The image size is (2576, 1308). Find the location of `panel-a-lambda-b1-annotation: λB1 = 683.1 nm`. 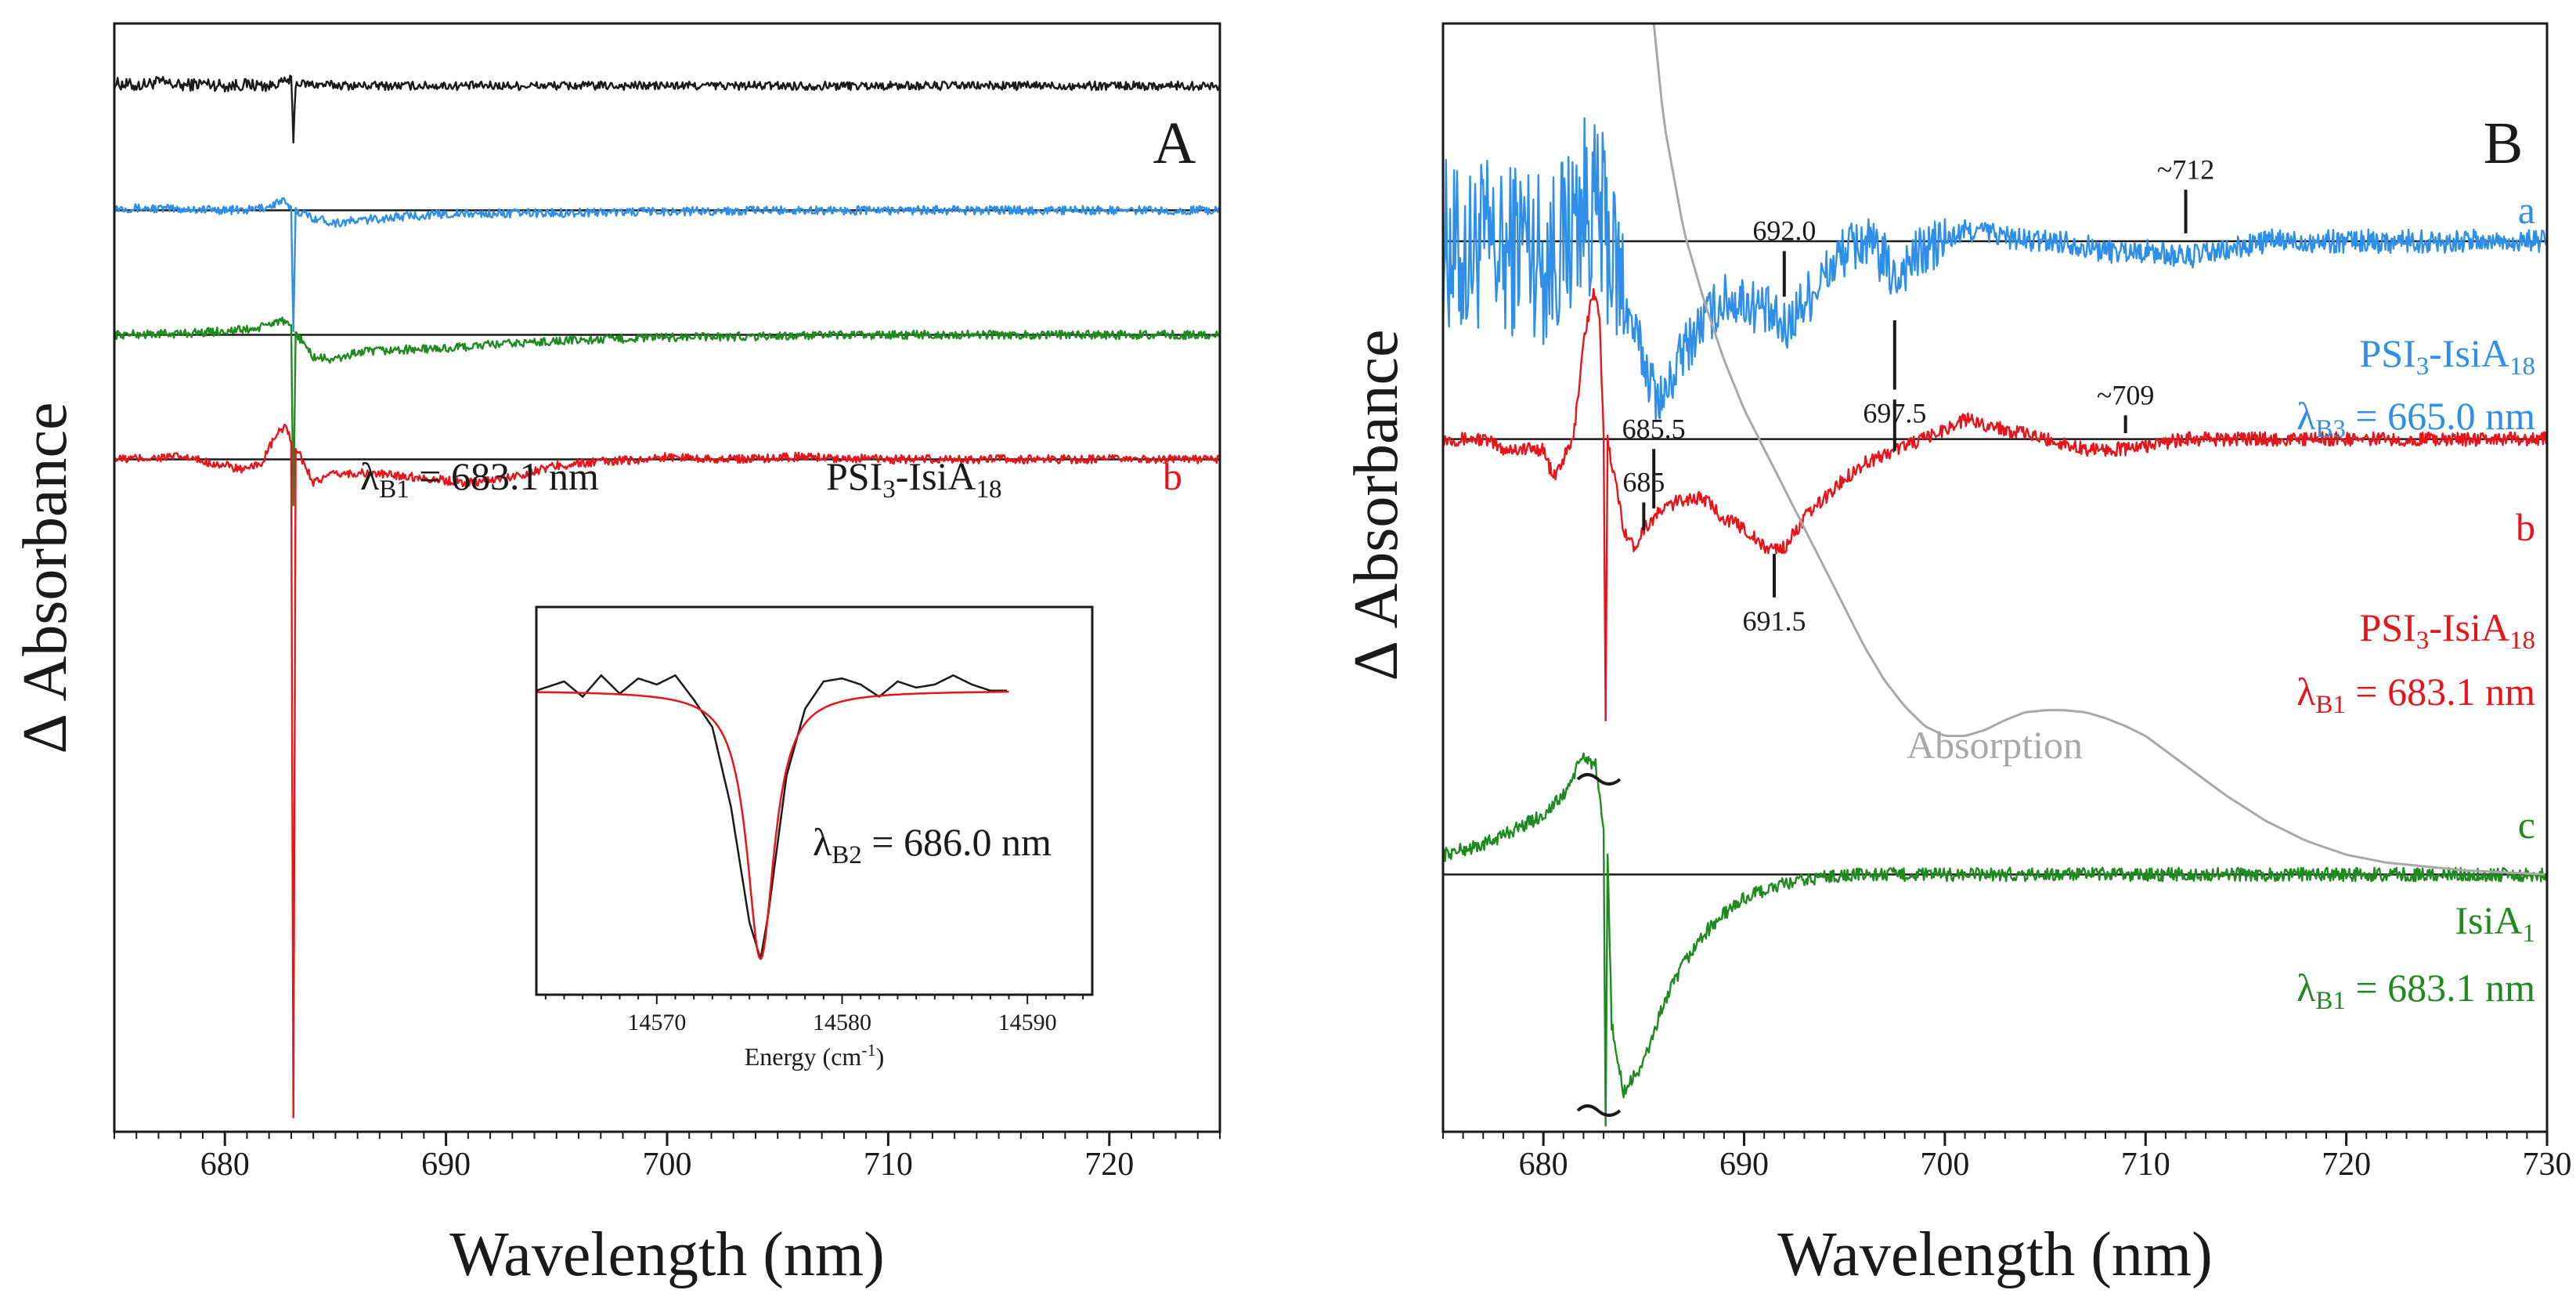

panel-a-lambda-b1-annotation: λB1 = 683.1 nm is located at coordinates (480, 479).